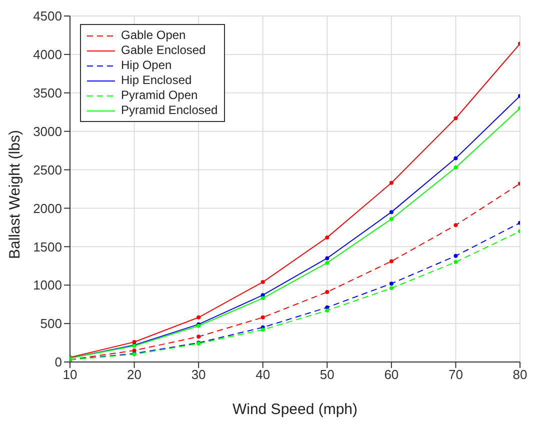 The image size is (540, 428). I want to click on y-axis-title: Ballast Weight (lbs), so click(15, 194).